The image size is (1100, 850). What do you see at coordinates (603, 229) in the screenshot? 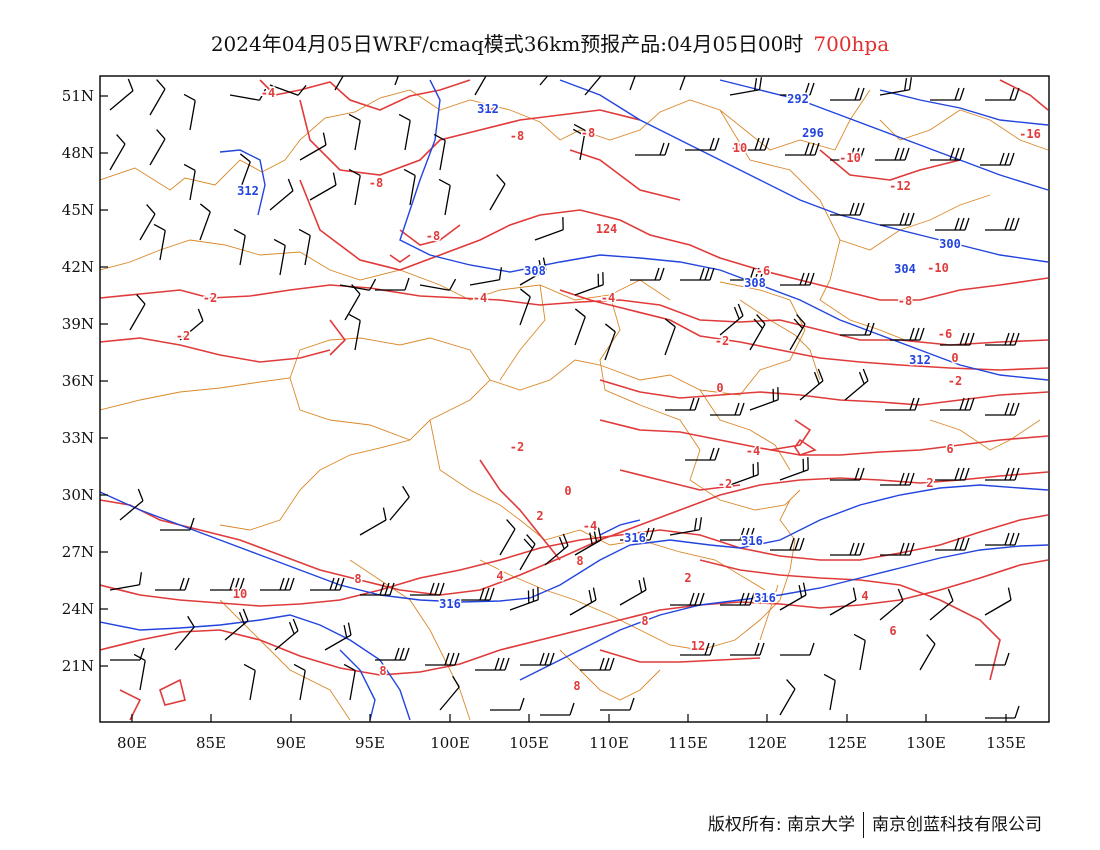
I see `temperature-label: 12` at bounding box center [603, 229].